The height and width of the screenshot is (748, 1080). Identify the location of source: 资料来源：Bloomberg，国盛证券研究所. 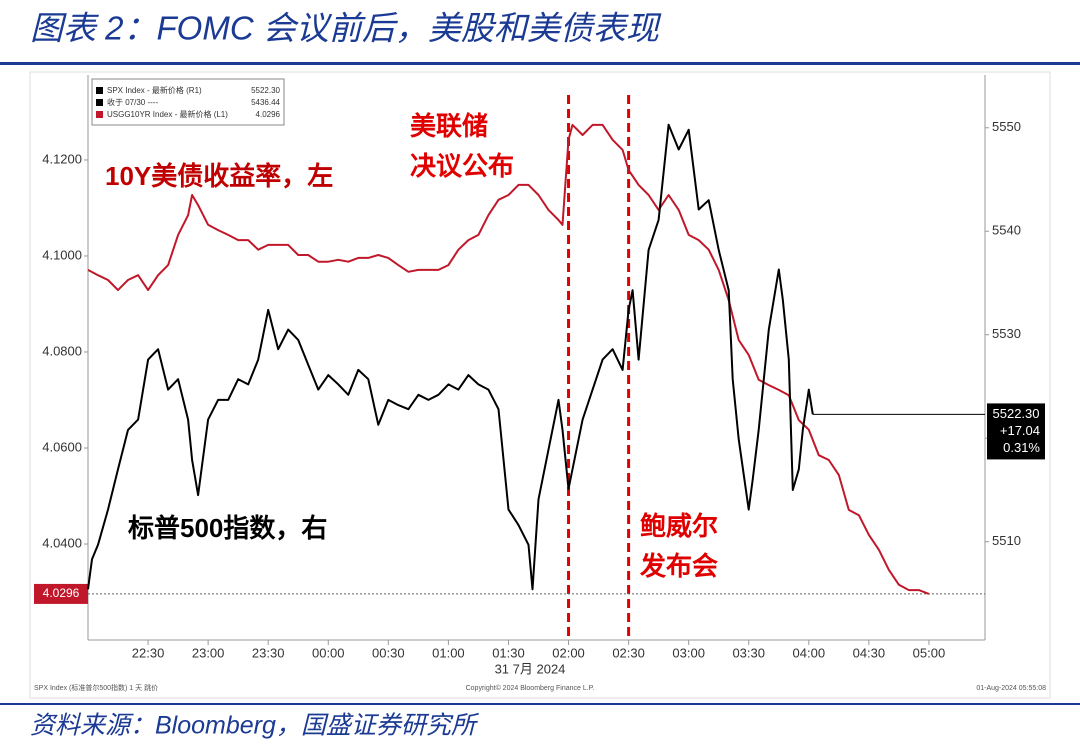
(255, 726).